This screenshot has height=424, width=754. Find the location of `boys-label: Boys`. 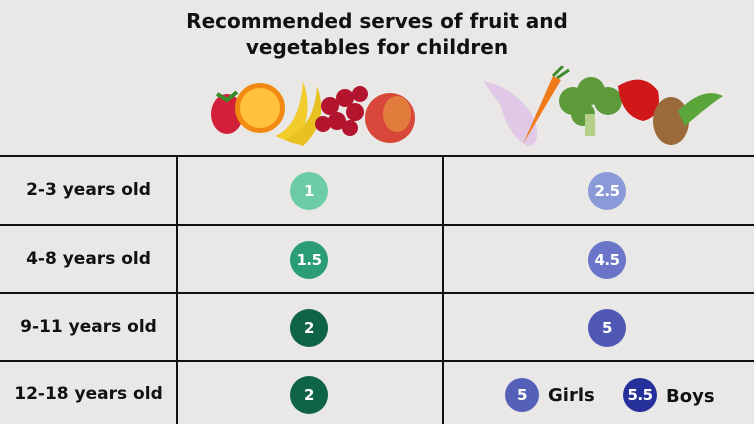

boys-label: Boys is located at coordinates (690, 396).